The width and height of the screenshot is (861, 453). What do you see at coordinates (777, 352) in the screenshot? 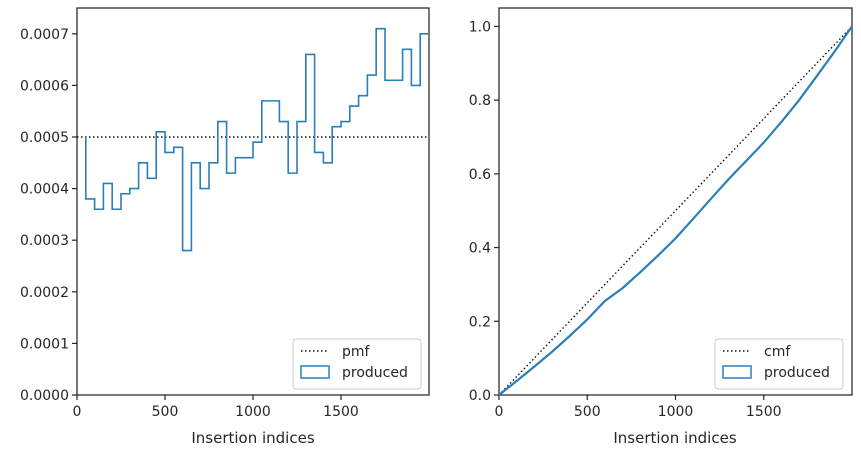
I see `cmf-legend-label-cmf: cmf` at bounding box center [777, 352].